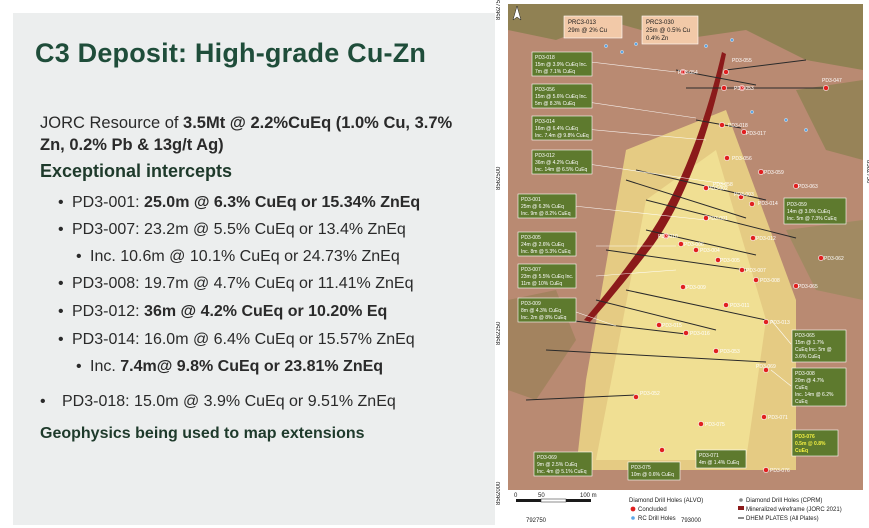 The image size is (869, 528). Describe the element at coordinates (282, 202) in the screenshot. I see `intercept-value: 25.0m @ 6.3% CuEq or 15.34% ZnEq` at that location.